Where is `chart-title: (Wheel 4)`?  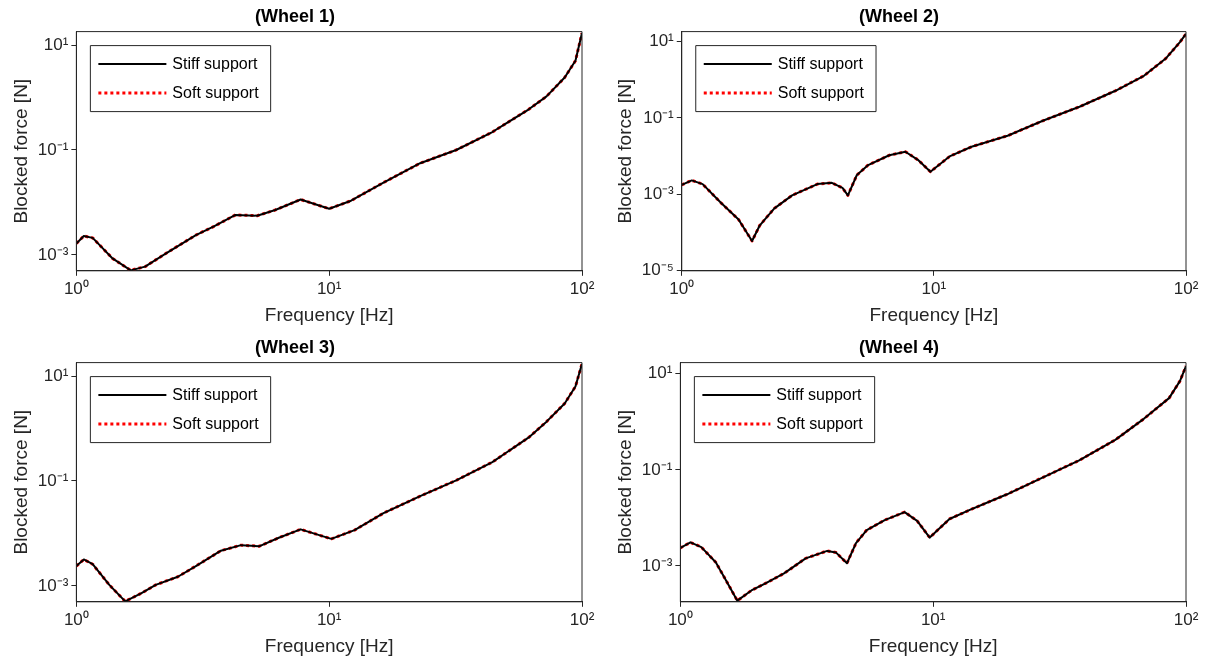 chart-title: (Wheel 4) is located at coordinates (899, 346).